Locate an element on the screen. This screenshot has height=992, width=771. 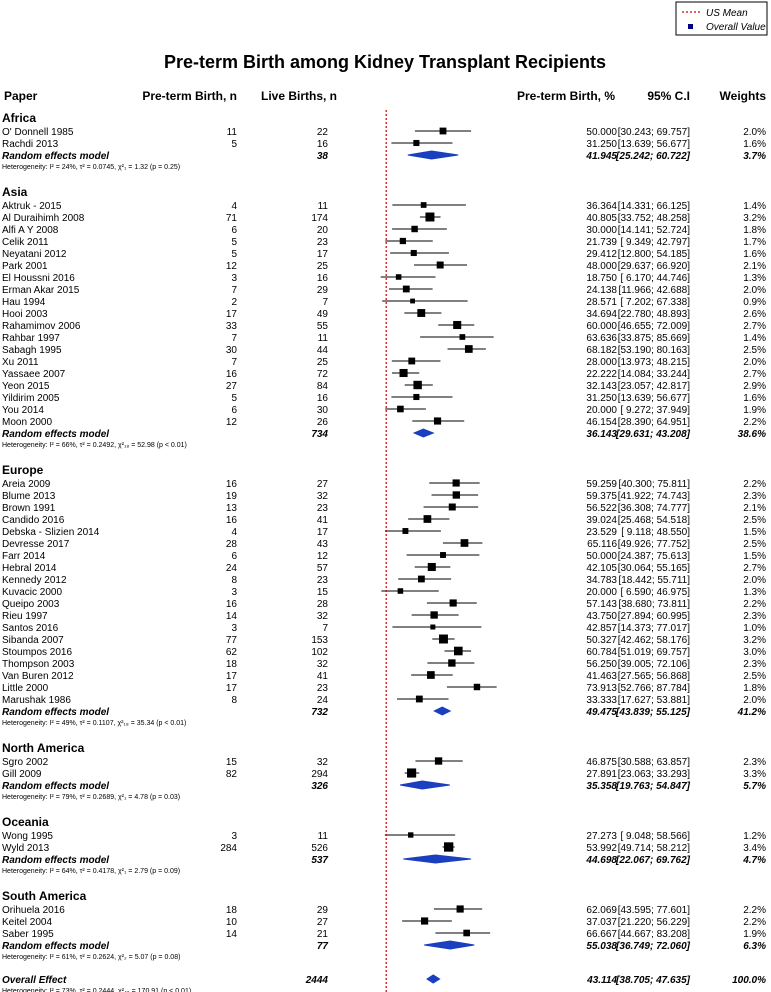
study-estimate: 24.138 is located at coordinates (601, 290).